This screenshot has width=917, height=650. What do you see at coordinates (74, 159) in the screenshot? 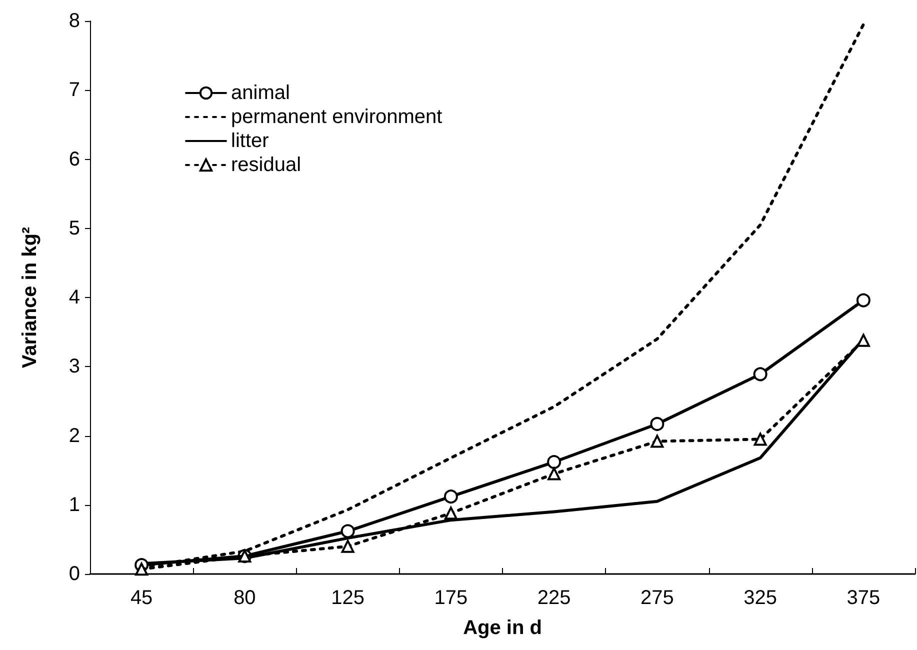
I see `y-tick-label: 6` at bounding box center [74, 159].